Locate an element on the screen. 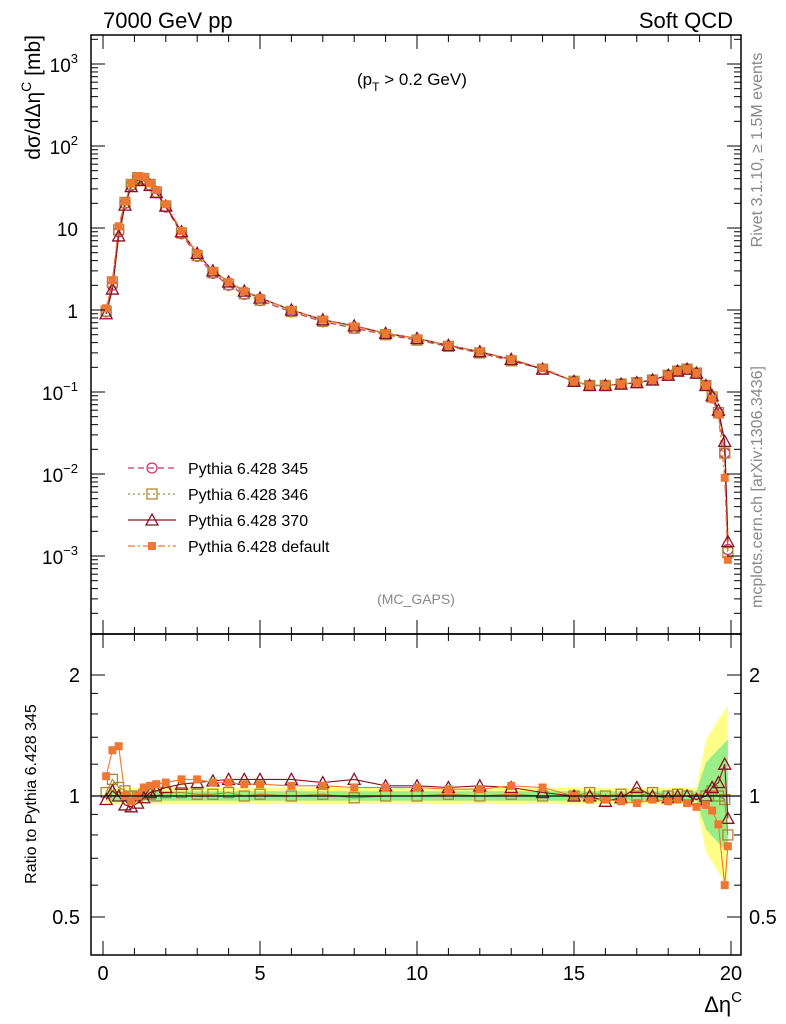  ratio-tick-1-left: 1 is located at coordinates (74, 797).